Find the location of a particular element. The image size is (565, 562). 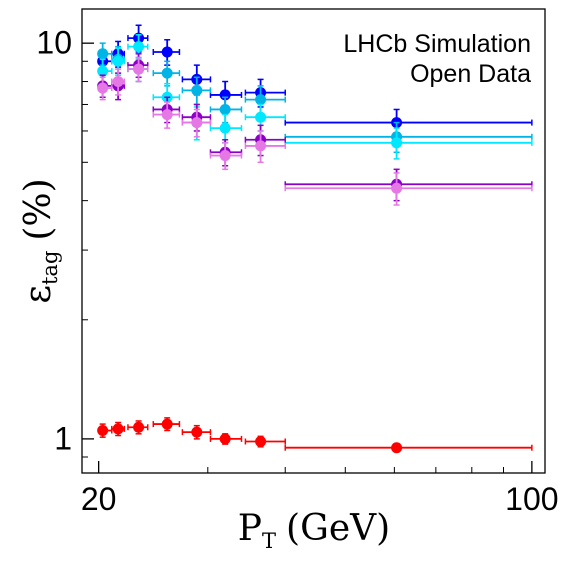

annotation-line-2: Open Data is located at coordinates (470, 74).